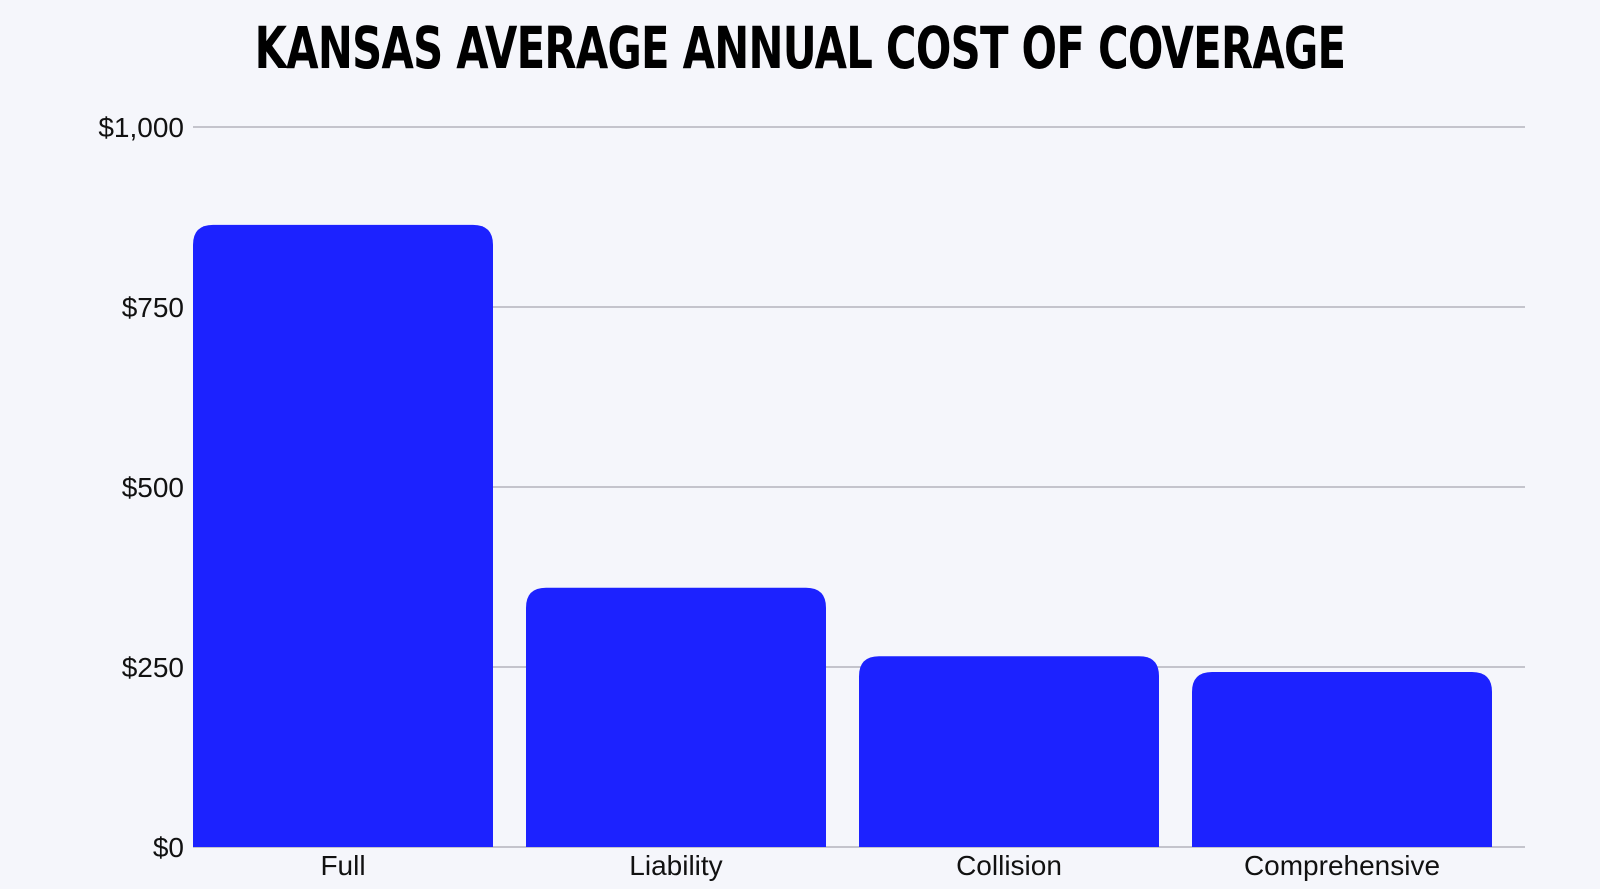 The image size is (1600, 889). Describe the element at coordinates (153, 307) in the screenshot. I see `y-tick-label: $750` at that location.